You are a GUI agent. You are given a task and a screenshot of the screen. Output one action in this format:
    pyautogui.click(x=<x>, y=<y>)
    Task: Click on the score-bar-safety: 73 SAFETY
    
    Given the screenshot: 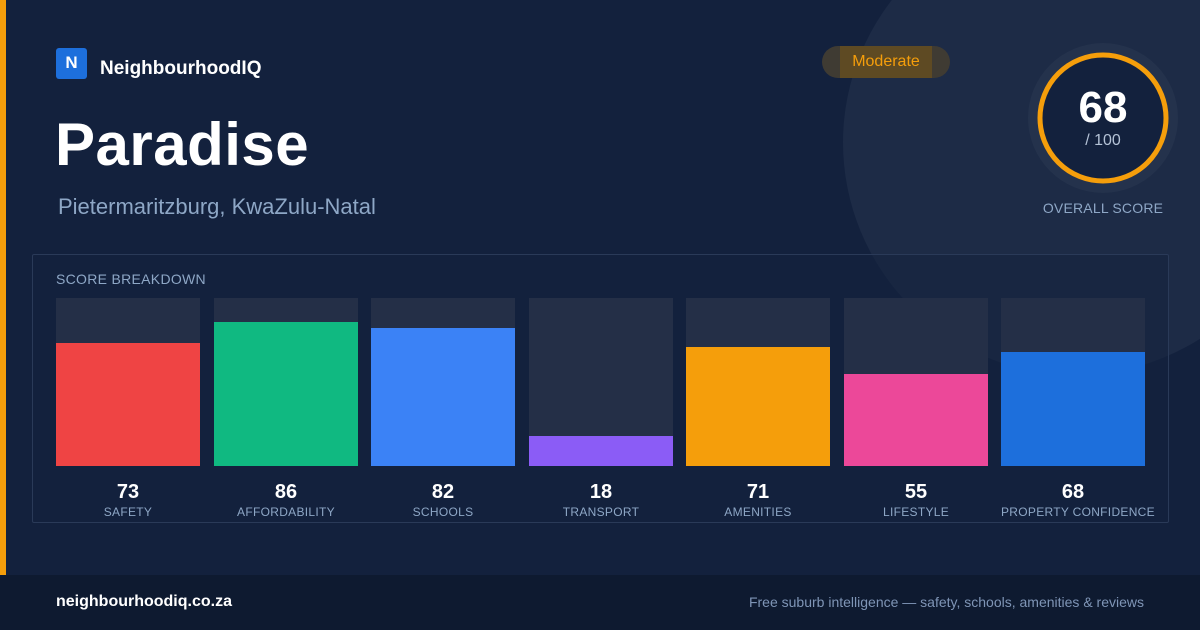 What is the action you would take?
    pyautogui.click(x=128, y=408)
    